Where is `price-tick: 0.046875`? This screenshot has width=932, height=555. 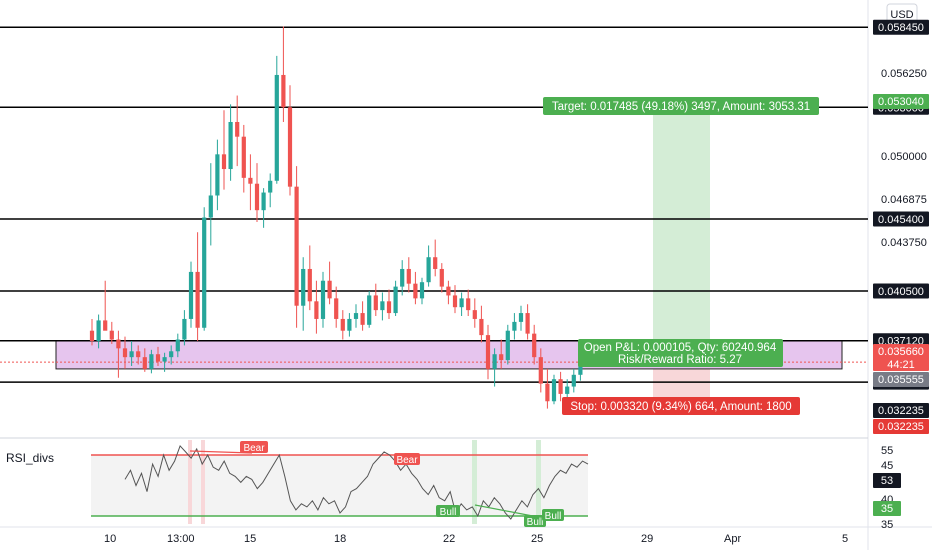 price-tick: 0.046875 is located at coordinates (904, 200).